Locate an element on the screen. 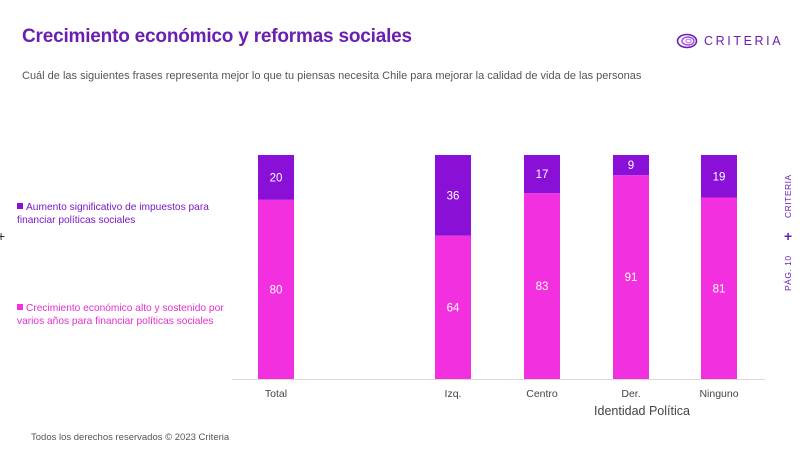 The height and width of the screenshot is (455, 800). data-label-impuestos-izq: 36 is located at coordinates (453, 196).